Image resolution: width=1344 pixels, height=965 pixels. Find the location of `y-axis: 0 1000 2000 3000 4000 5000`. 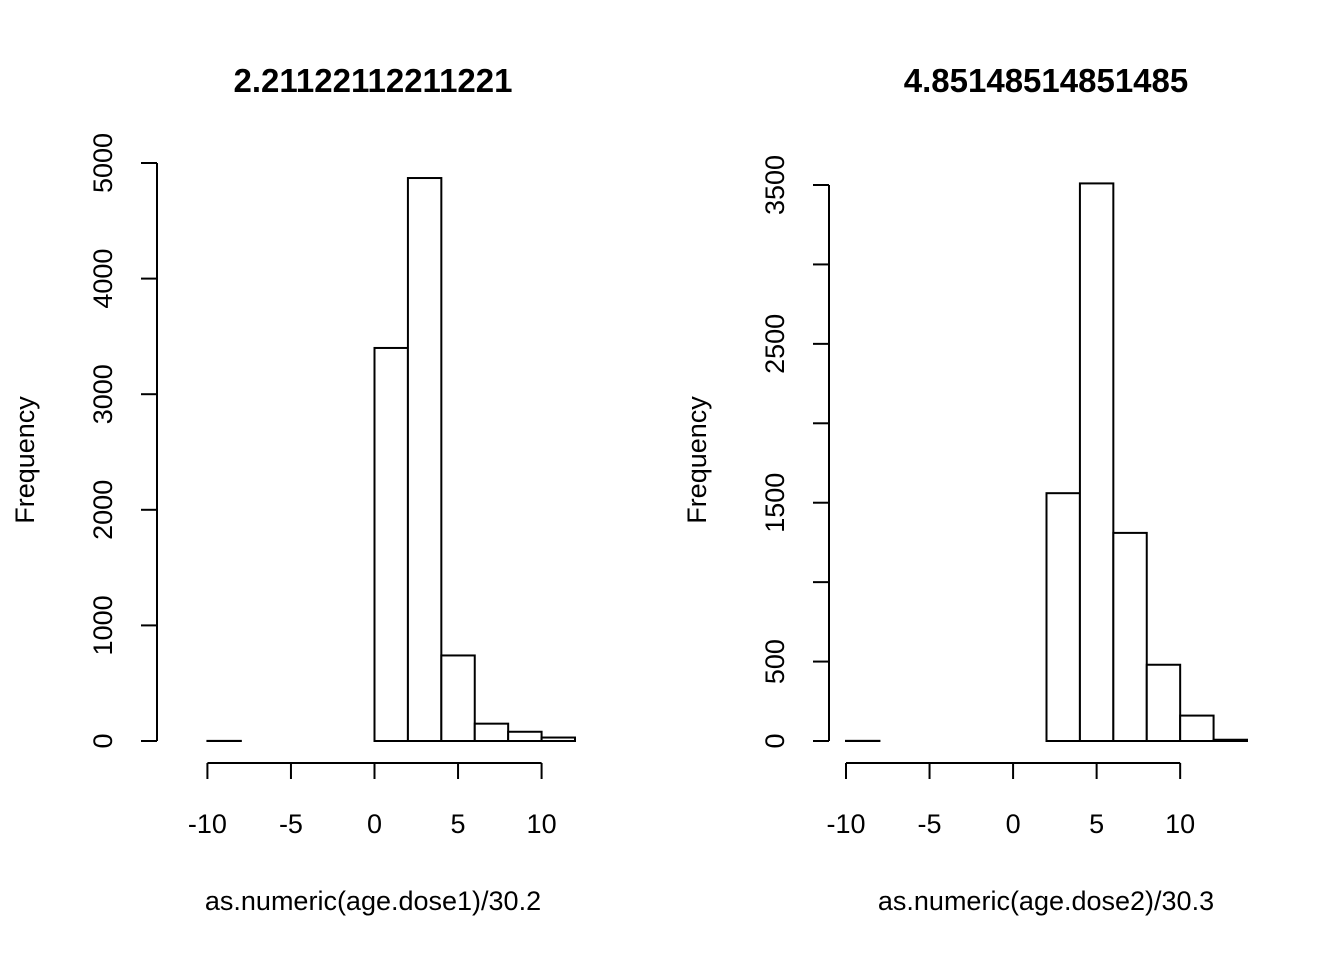

y-axis: 0 1000 2000 3000 4000 5000 is located at coordinates (122, 441).